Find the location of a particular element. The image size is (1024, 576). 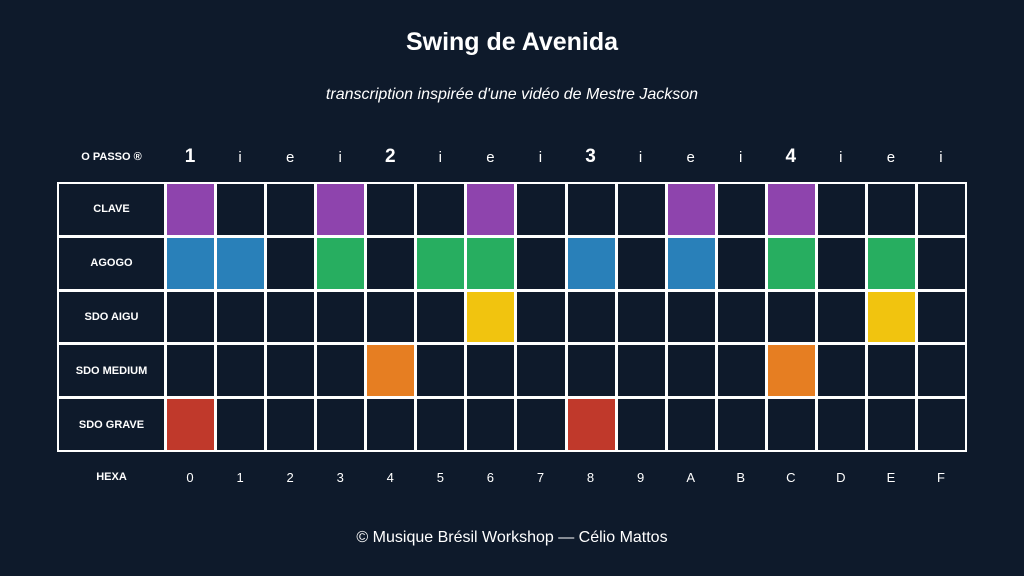

hexa-label-cell: A is located at coordinates (690, 477).